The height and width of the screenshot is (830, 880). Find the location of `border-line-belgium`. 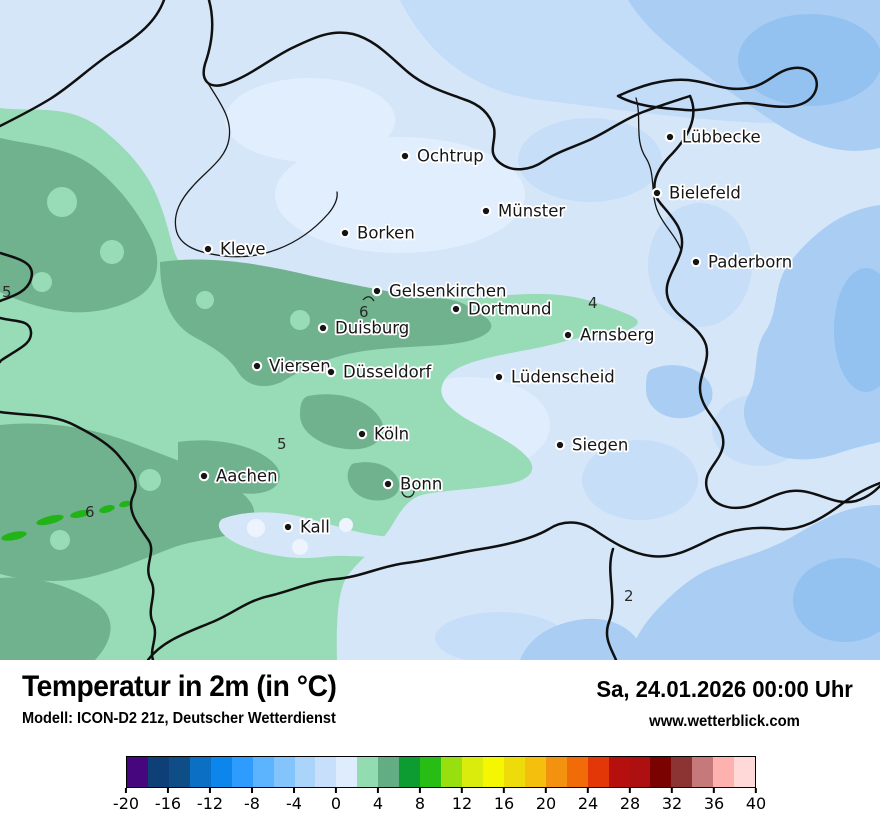

border-line-belgium is located at coordinates (78, 535).